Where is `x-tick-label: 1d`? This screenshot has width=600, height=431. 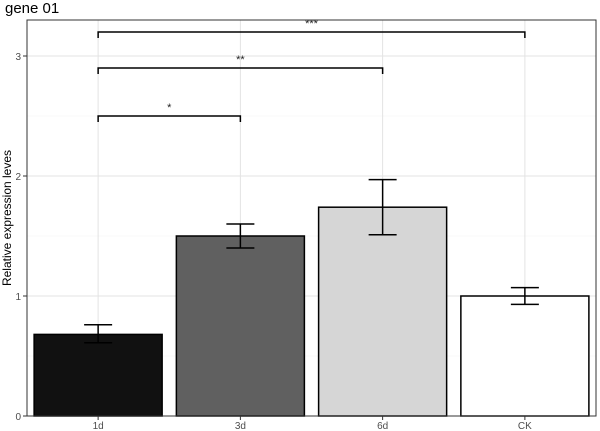
x-tick-label: 1d is located at coordinates (98, 426).